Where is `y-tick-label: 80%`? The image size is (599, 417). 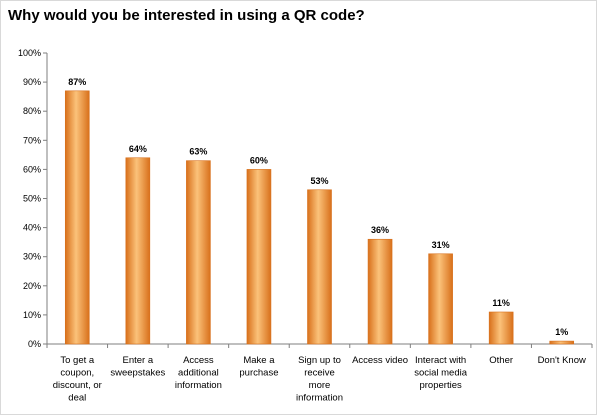
y-tick-label: 80% is located at coordinates (32, 111).